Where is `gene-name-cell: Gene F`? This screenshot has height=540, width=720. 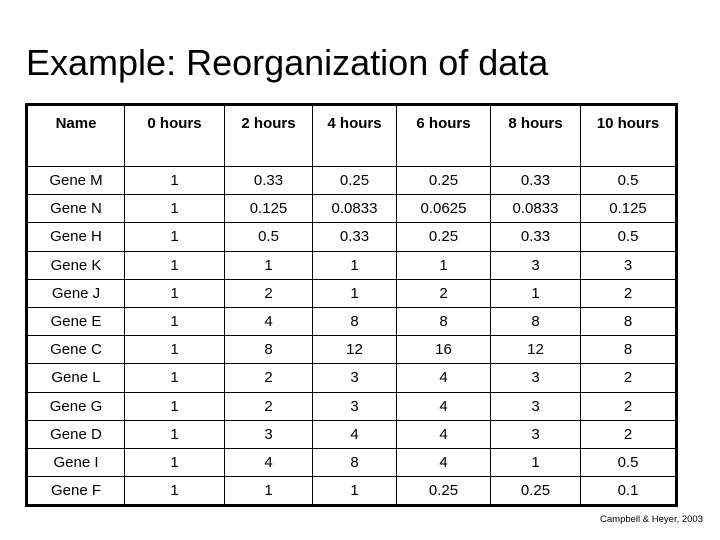 gene-name-cell: Gene F is located at coordinates (75, 491).